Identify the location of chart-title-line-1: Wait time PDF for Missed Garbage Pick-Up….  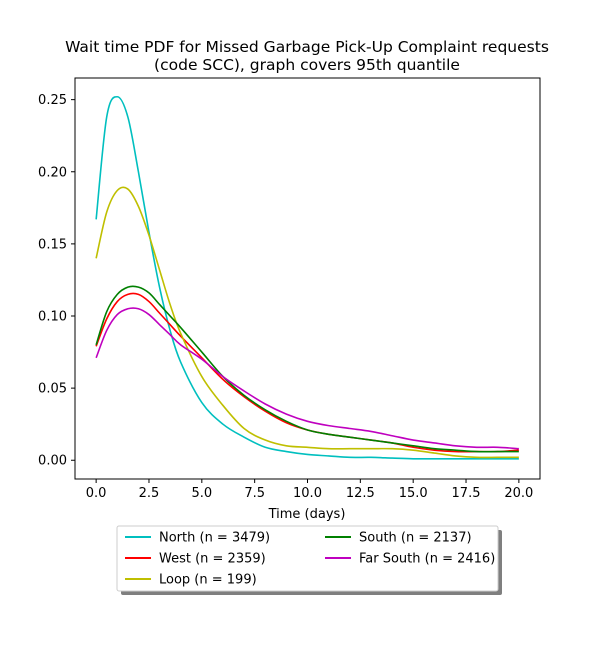
(307, 47).